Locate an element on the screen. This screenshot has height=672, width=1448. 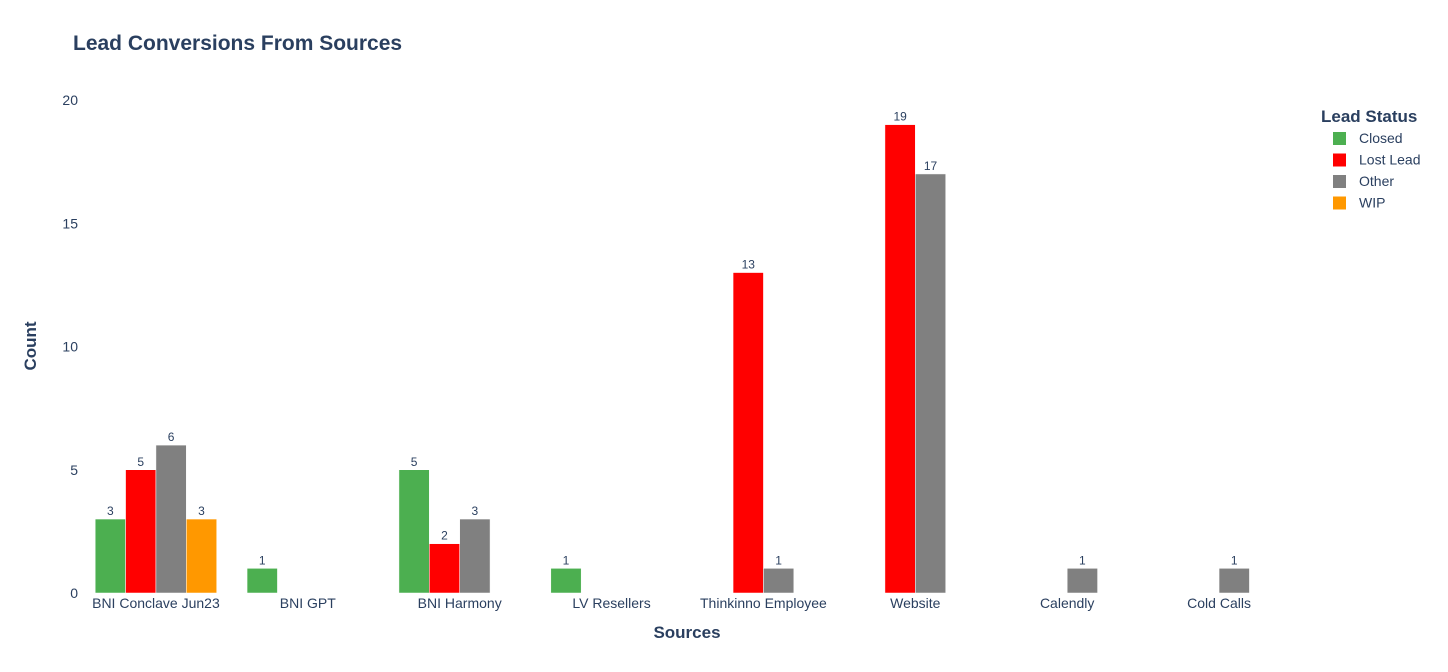
x-tick-label: Calendly is located at coordinates (1067, 603).